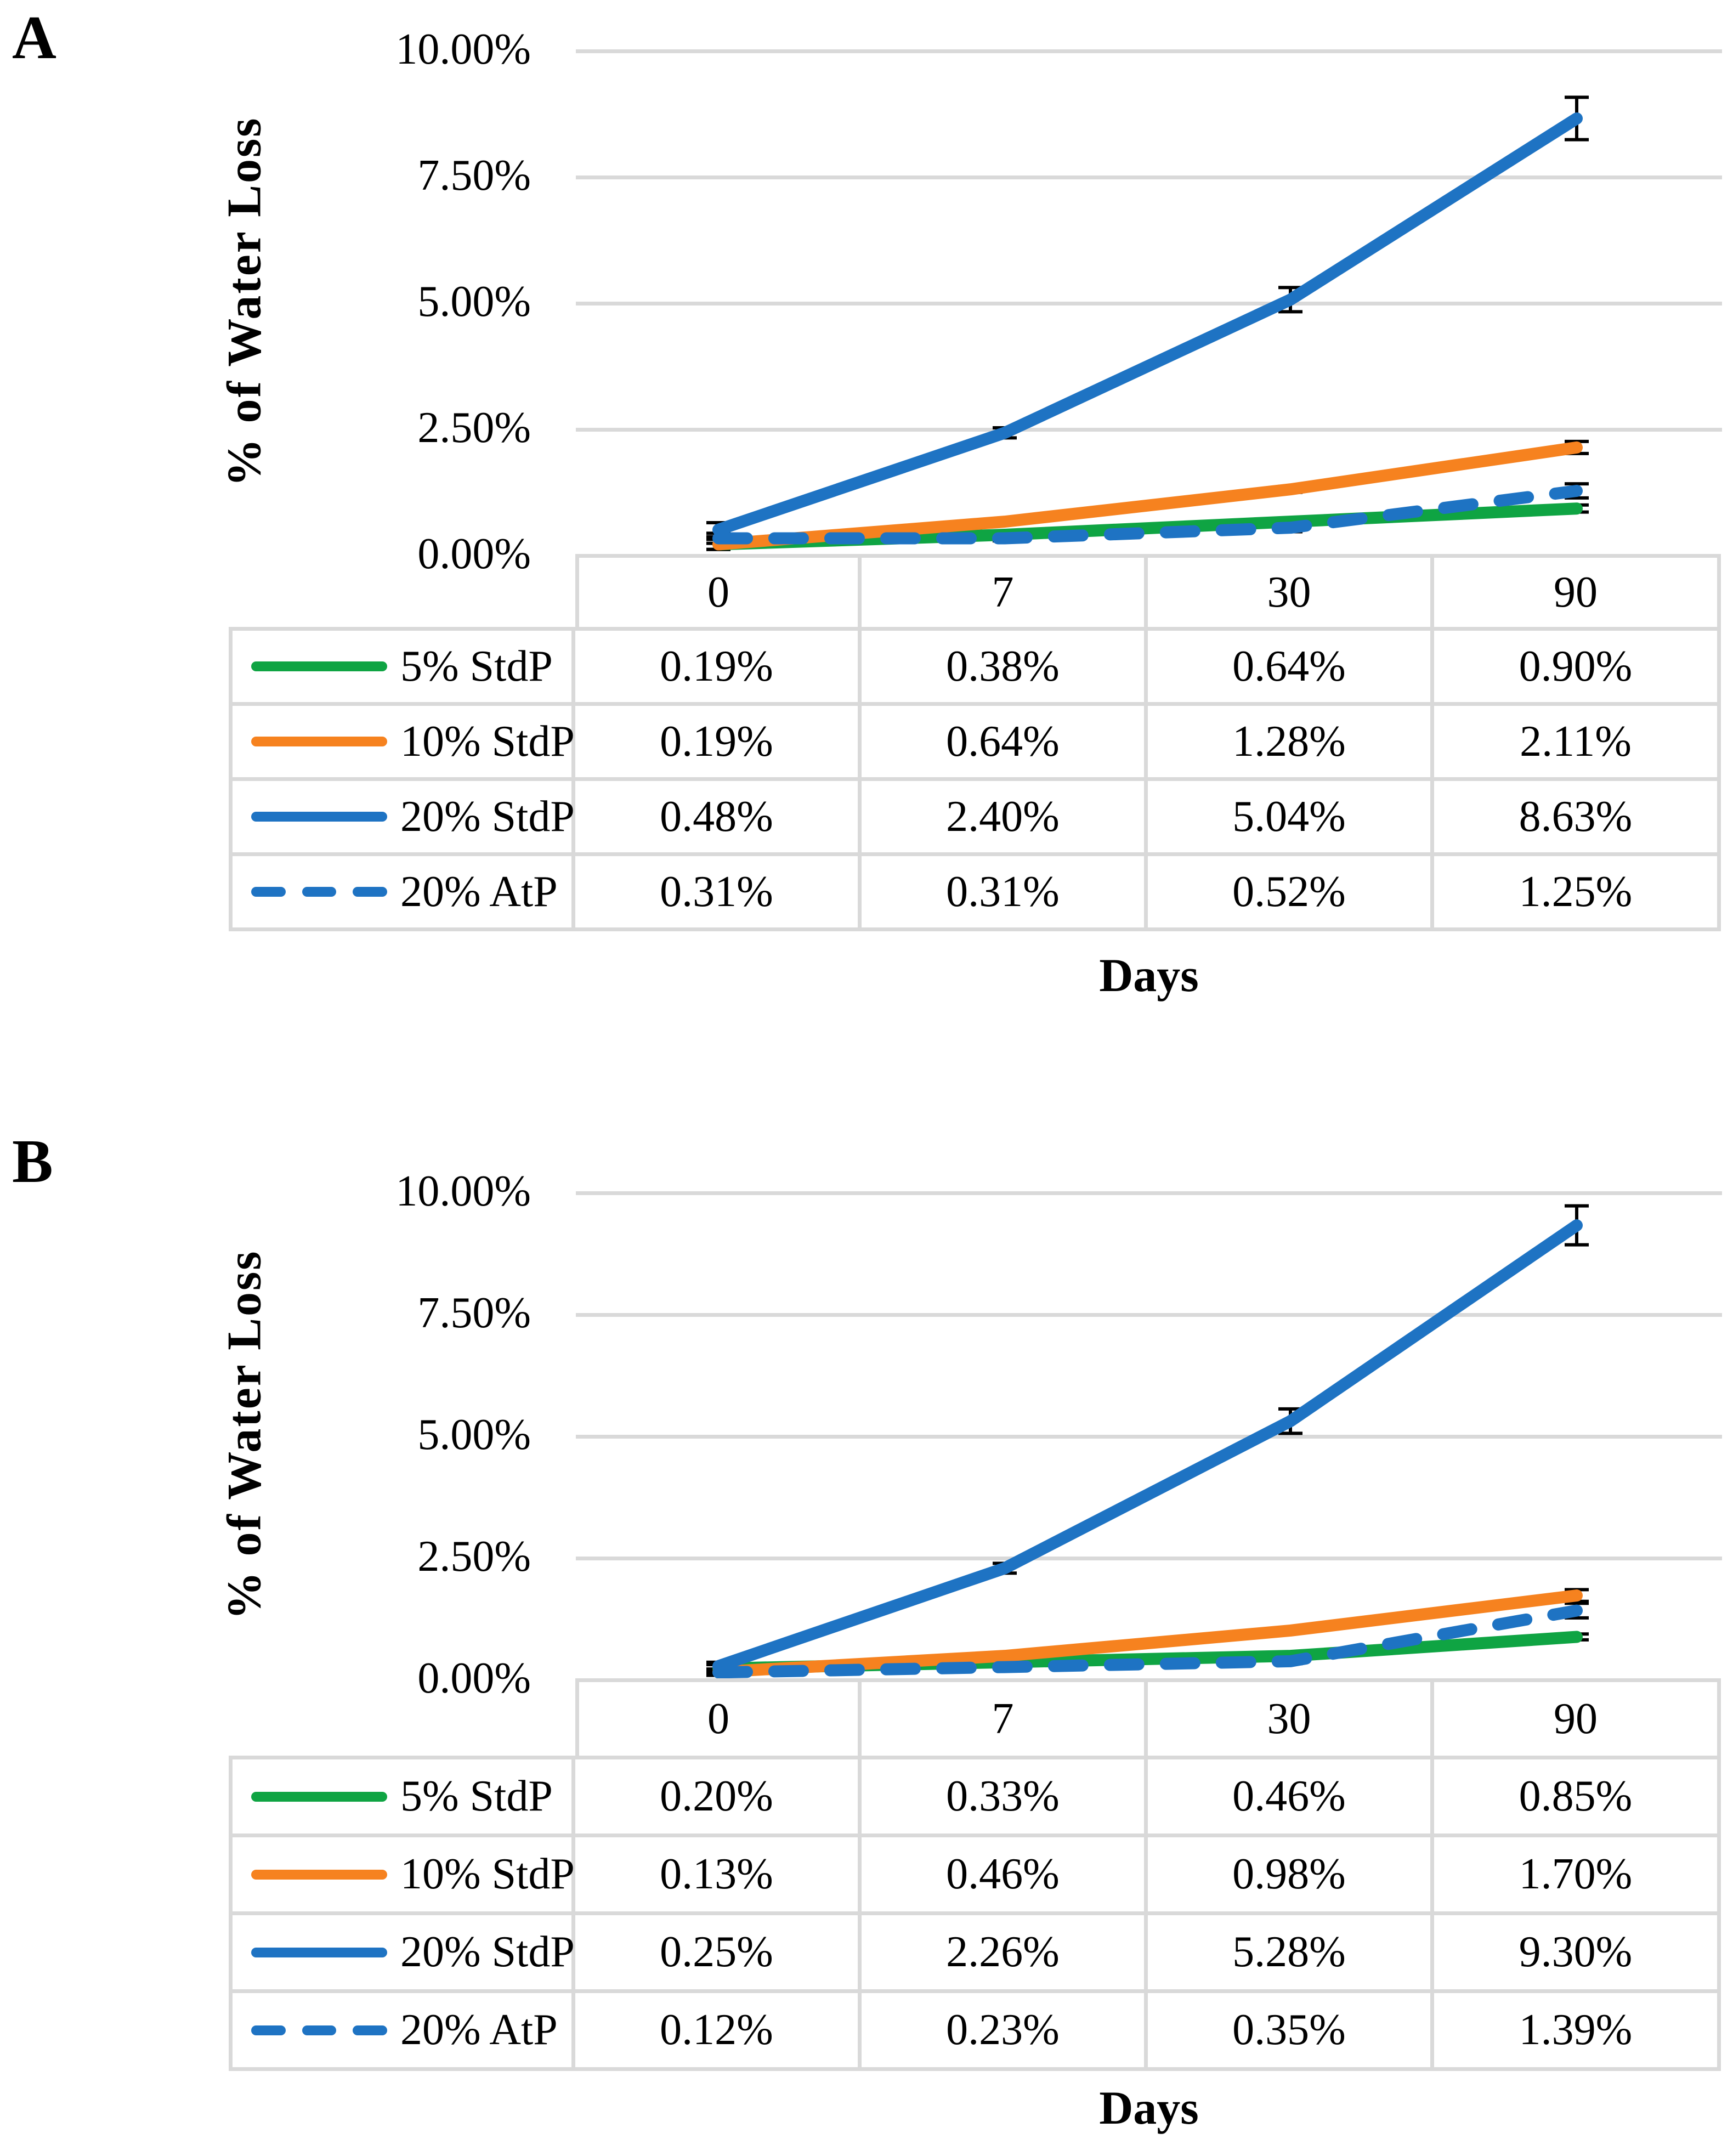  What do you see at coordinates (32, 1162) in the screenshot?
I see `panel-b-label: B` at bounding box center [32, 1162].